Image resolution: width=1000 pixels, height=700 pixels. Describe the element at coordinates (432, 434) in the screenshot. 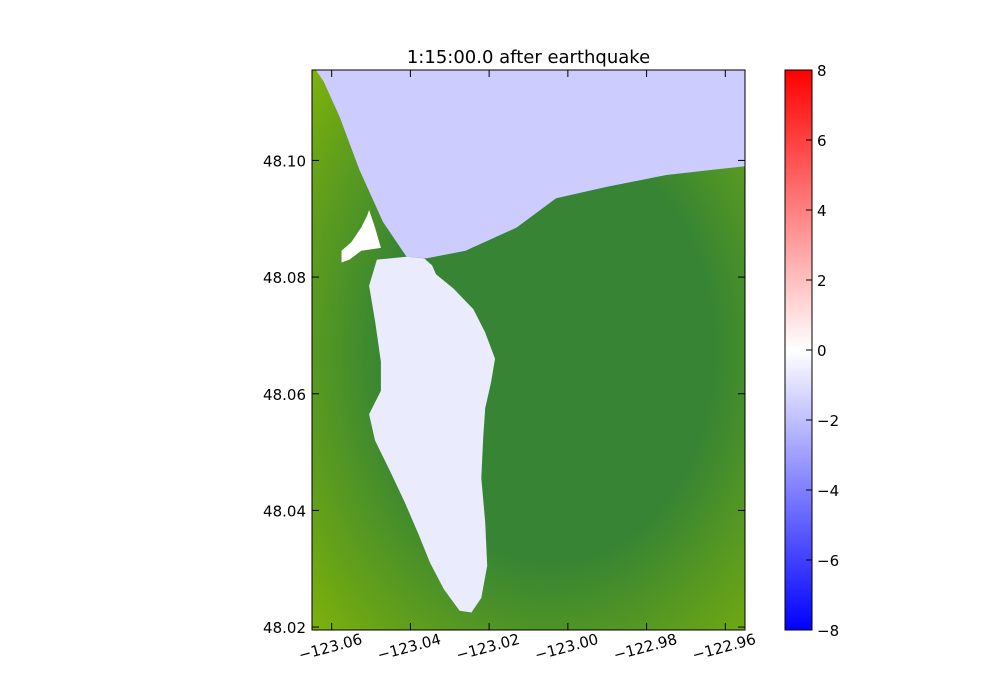

I see `bay-water-region` at that location.